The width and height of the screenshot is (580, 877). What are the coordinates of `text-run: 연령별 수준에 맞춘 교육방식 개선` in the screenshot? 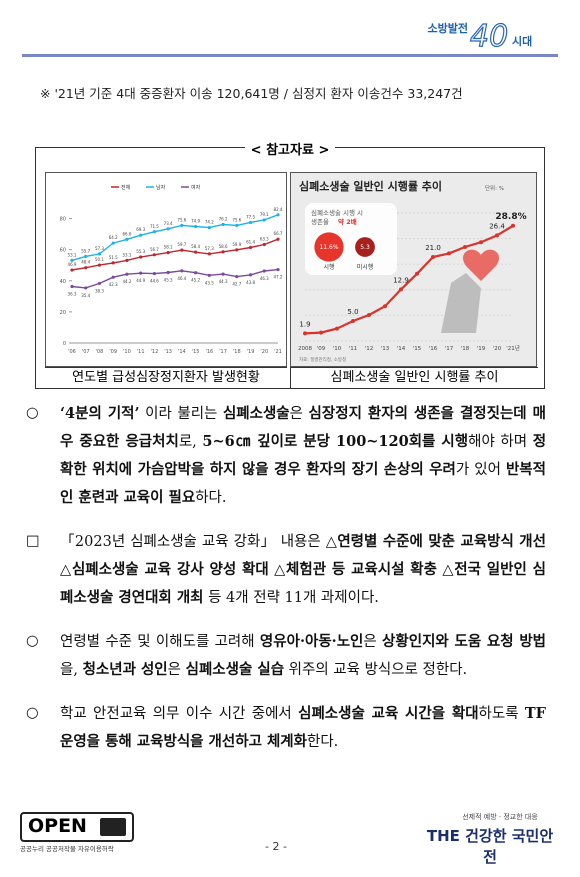 It's located at (441, 541).